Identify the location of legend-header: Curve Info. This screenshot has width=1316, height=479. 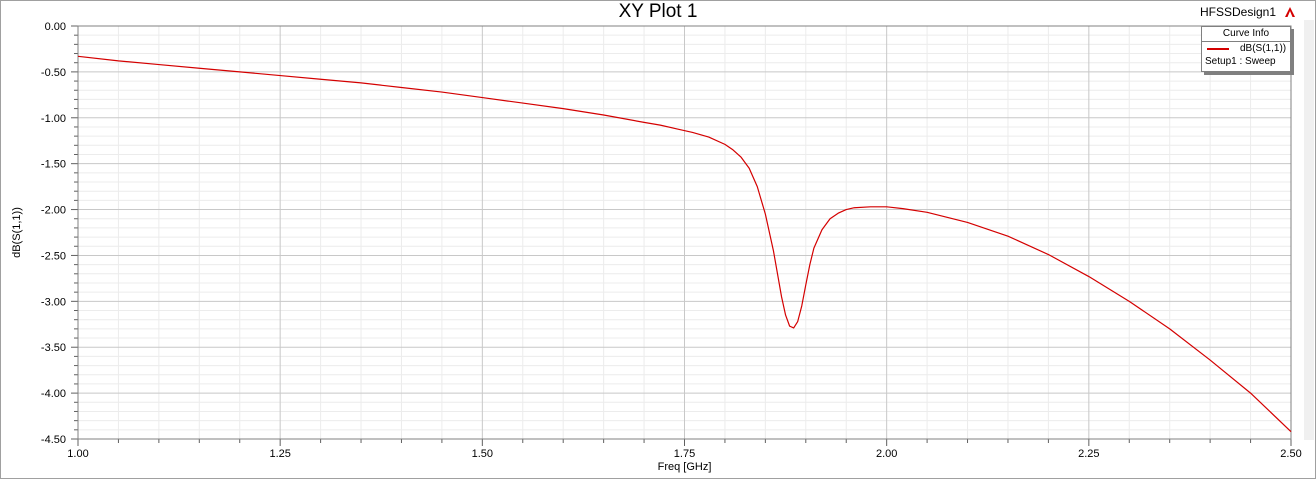
(1246, 34).